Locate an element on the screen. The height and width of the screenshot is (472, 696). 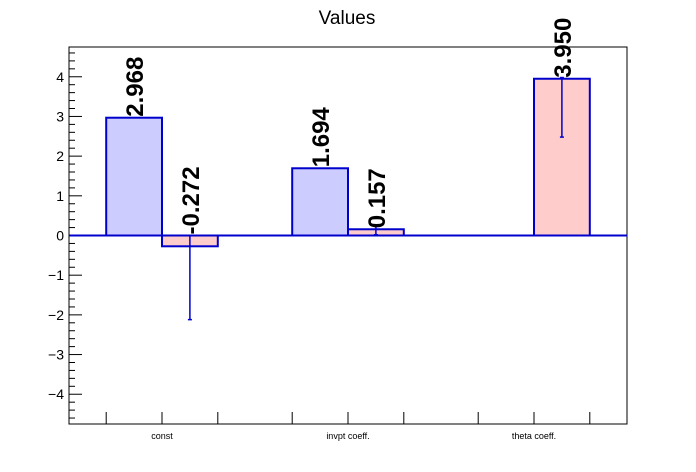
y-tick-label: 1 is located at coordinates (60, 196).